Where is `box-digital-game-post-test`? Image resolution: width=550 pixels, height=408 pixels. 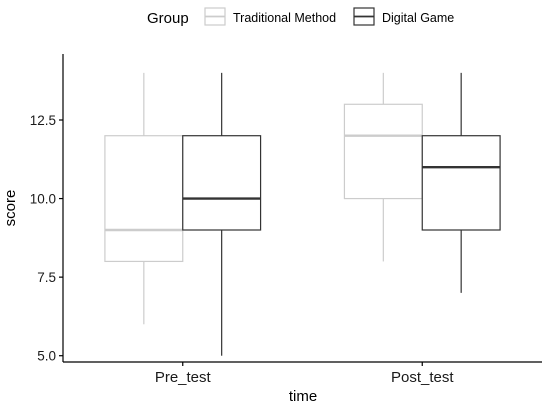 box-digital-game-post-test is located at coordinates (461, 183).